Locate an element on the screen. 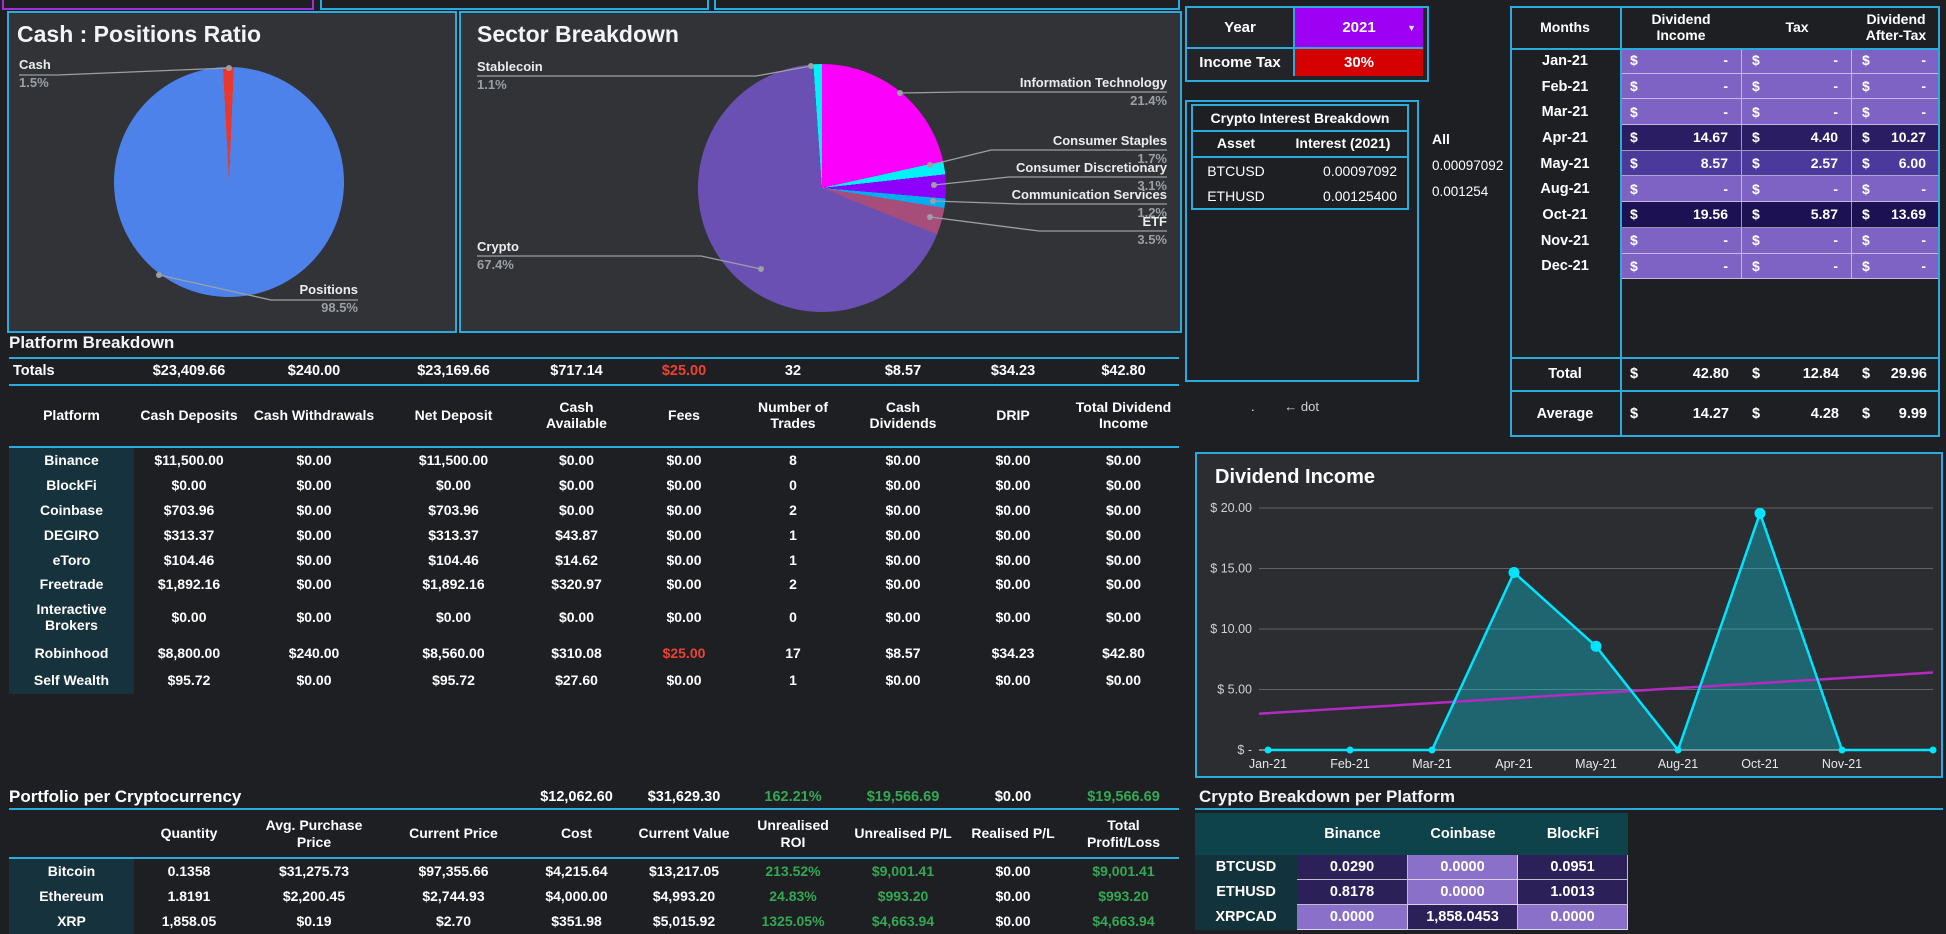 The width and height of the screenshot is (1946, 934). cash-positions-pie is located at coordinates (229, 182).